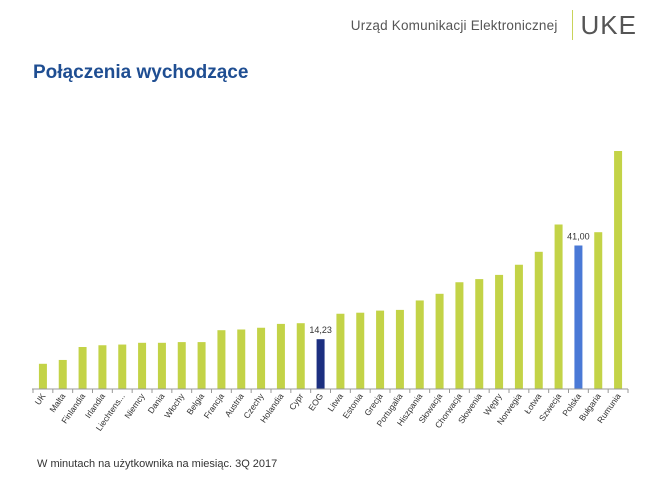  Describe the element at coordinates (399, 349) in the screenshot. I see `bar-portugalia` at that location.